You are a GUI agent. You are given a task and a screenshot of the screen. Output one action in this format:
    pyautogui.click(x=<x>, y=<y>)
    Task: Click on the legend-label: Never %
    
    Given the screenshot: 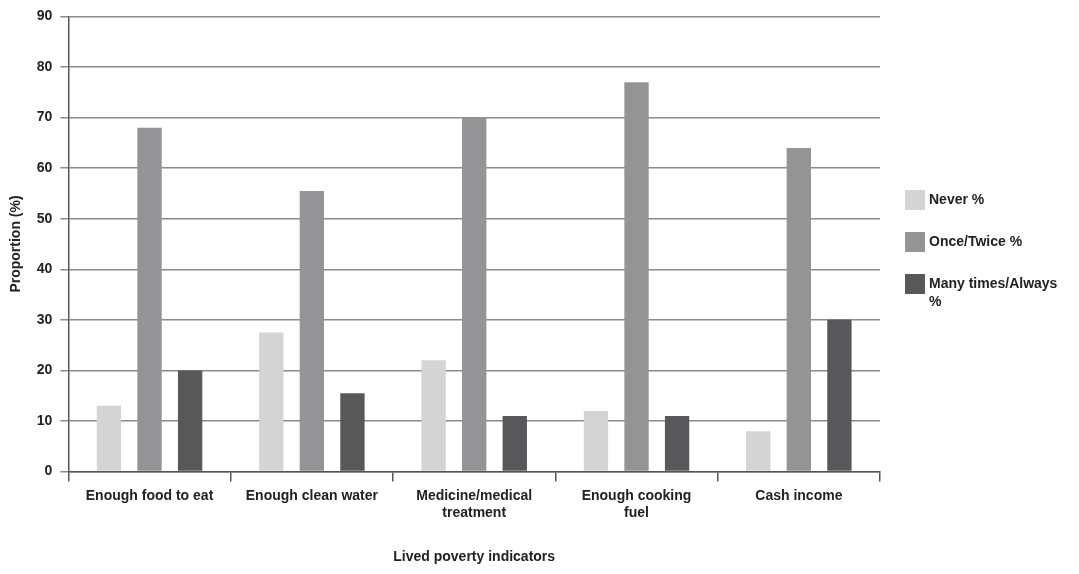 What is the action you would take?
    pyautogui.click(x=957, y=199)
    